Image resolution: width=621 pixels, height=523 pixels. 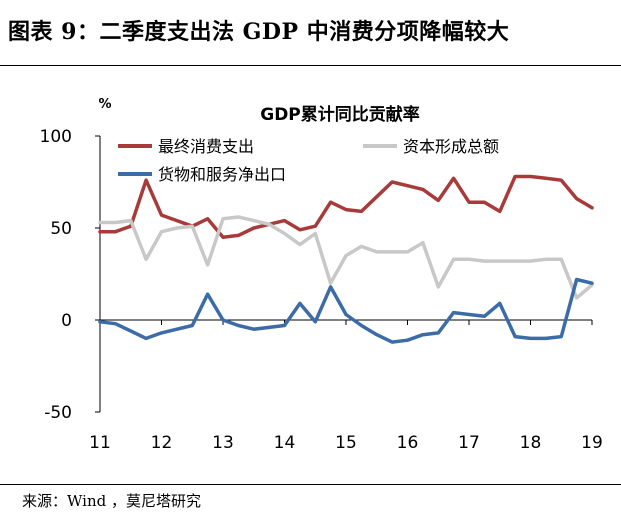 I want to click on x-tick-label: 13, so click(x=223, y=443).